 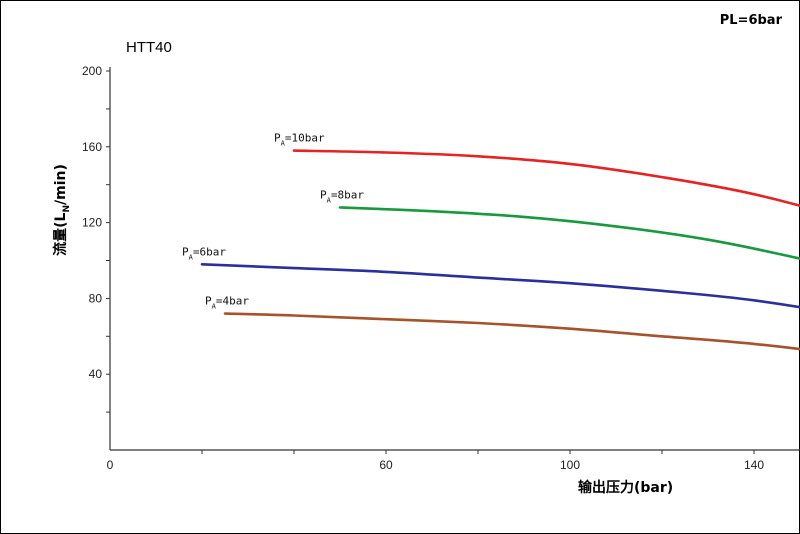 What do you see at coordinates (754, 465) in the screenshot?
I see `x-tick-label: 140` at bounding box center [754, 465].